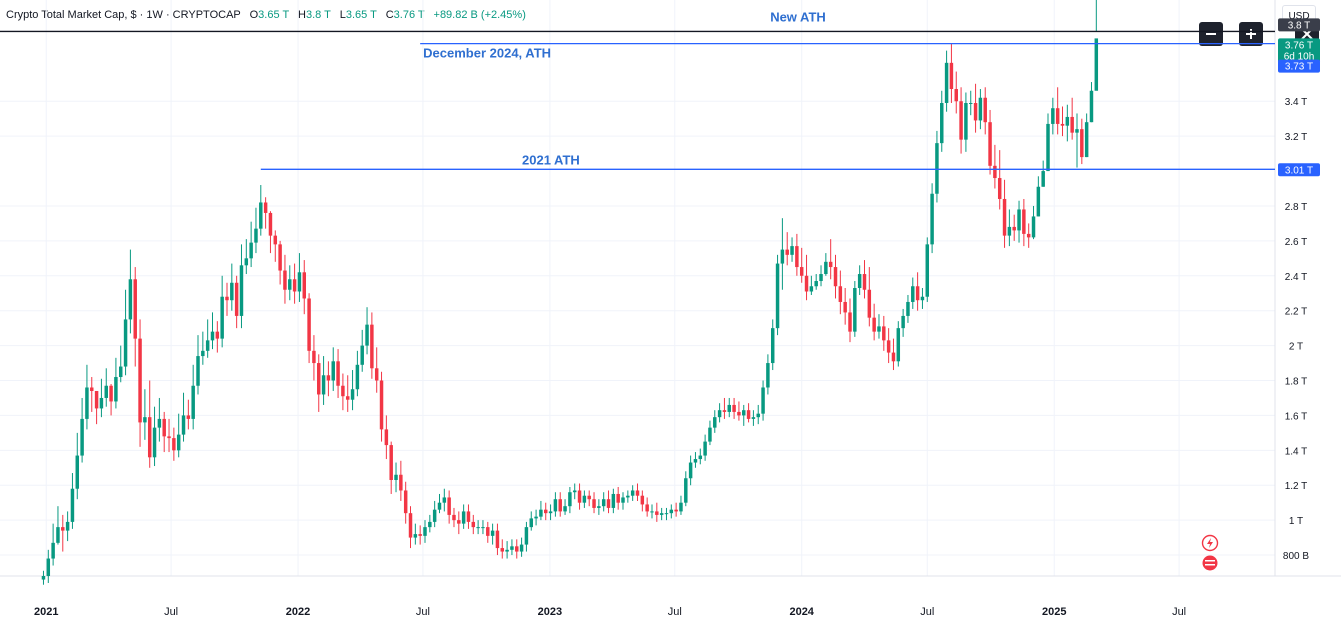 The width and height of the screenshot is (1341, 625). Describe the element at coordinates (342, 15) in the screenshot. I see `low-key: L` at that location.